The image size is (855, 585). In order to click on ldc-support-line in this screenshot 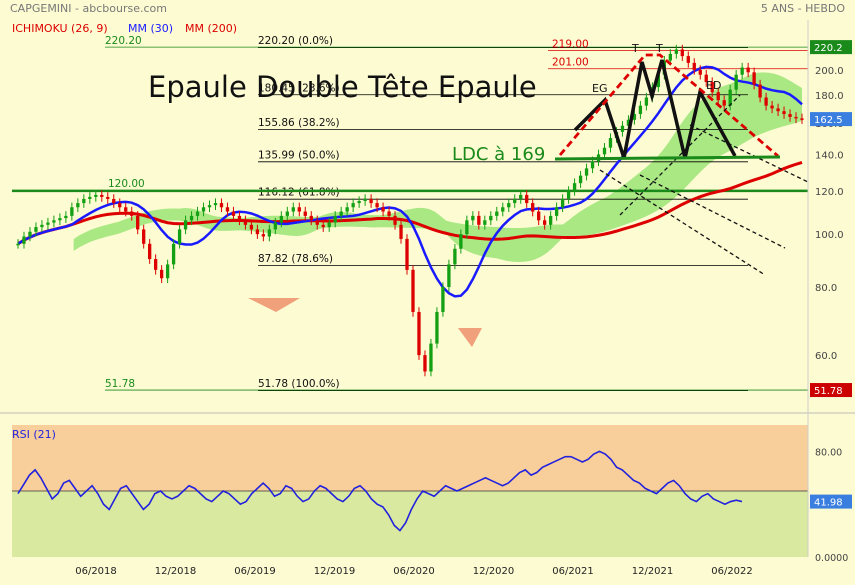, I will do `click(667, 158)`.